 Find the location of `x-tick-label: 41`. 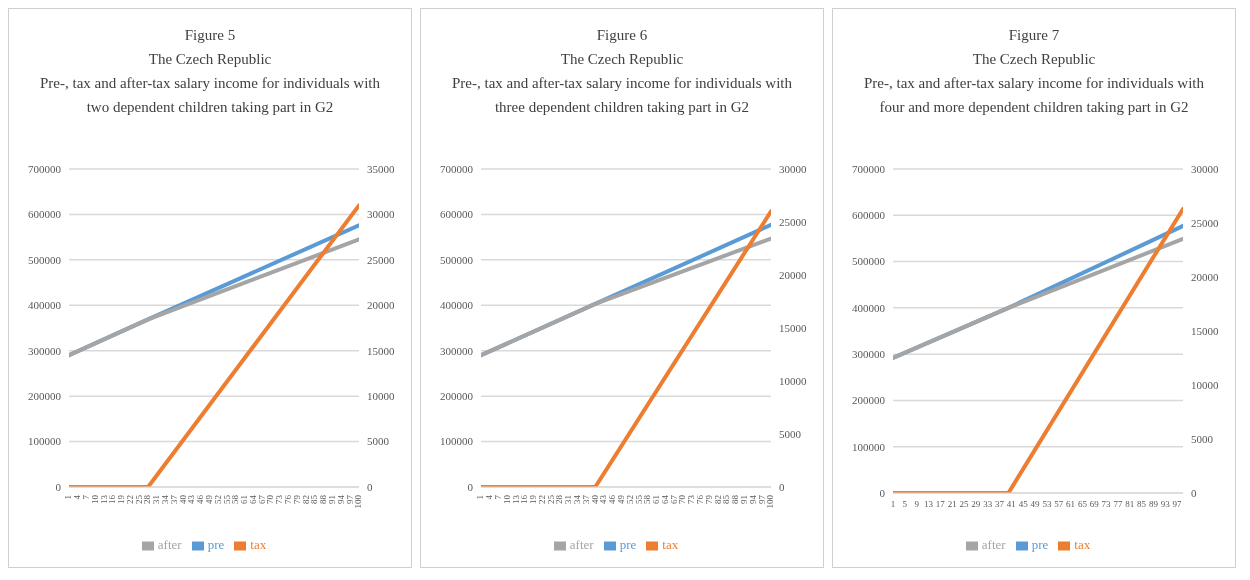

x-tick-label: 41 is located at coordinates (1011, 504).